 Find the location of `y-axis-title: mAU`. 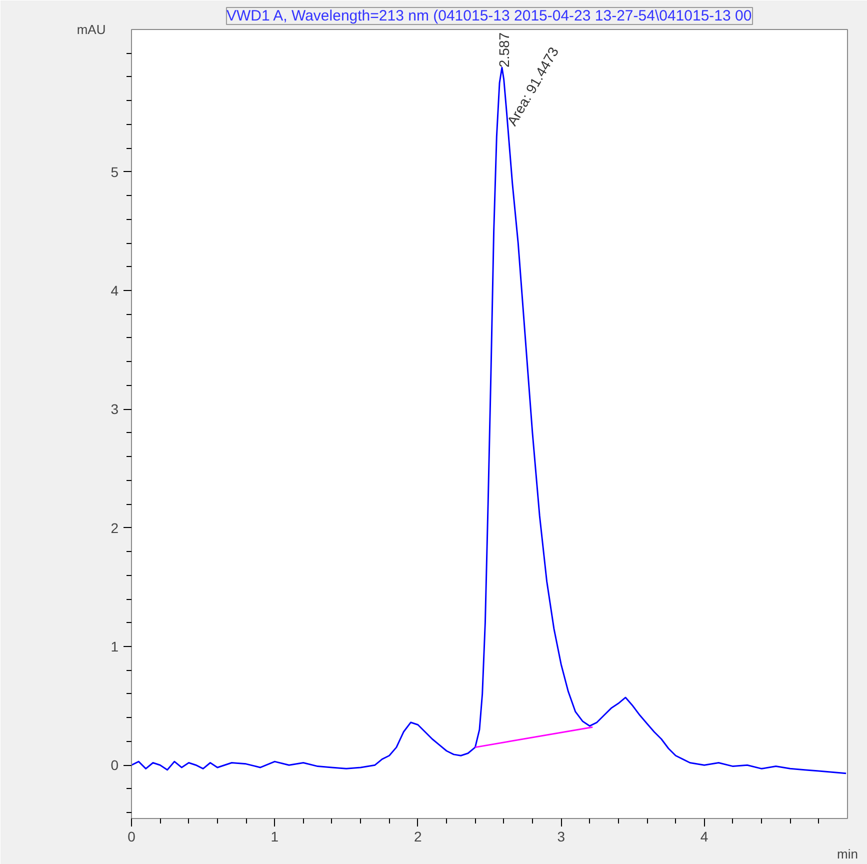

y-axis-title: mAU is located at coordinates (91, 29).